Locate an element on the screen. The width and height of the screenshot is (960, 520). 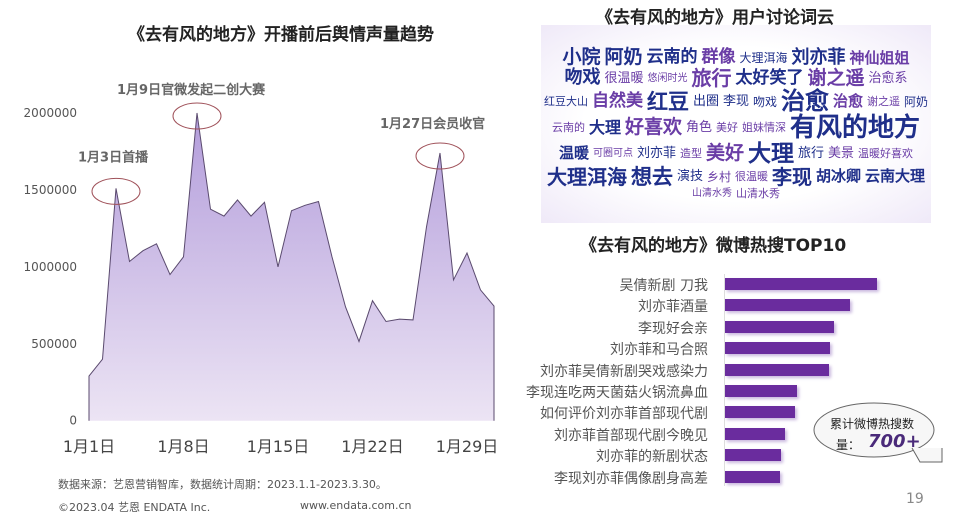
cloud-word: 小院 is located at coordinates (581, 57).